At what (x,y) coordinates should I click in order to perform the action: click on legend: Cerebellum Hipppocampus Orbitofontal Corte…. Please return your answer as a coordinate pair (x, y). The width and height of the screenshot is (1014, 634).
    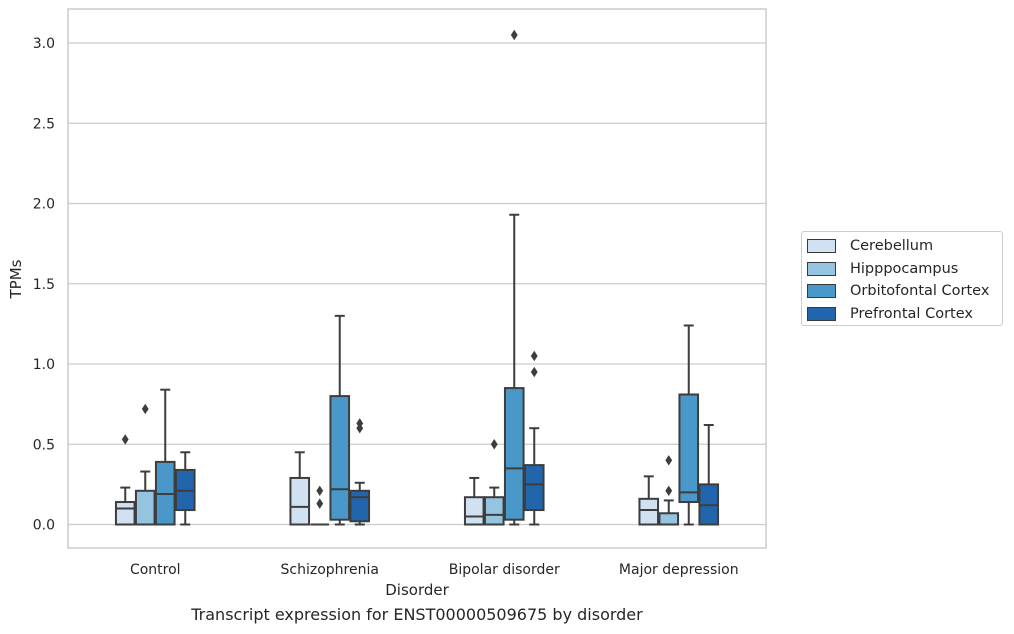
    Looking at the image, I should click on (902, 278).